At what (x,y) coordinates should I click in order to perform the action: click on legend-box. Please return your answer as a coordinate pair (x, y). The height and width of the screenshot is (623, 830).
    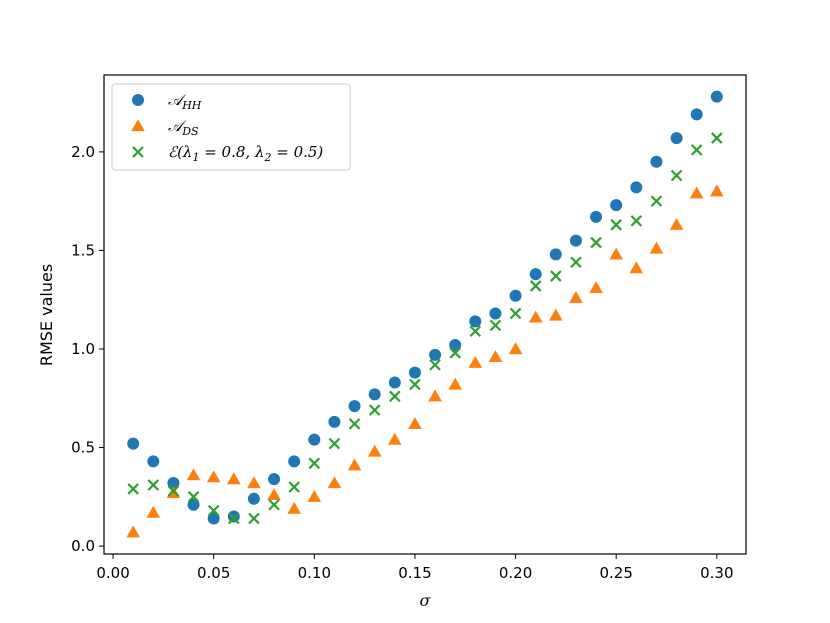
    Looking at the image, I should click on (231, 127).